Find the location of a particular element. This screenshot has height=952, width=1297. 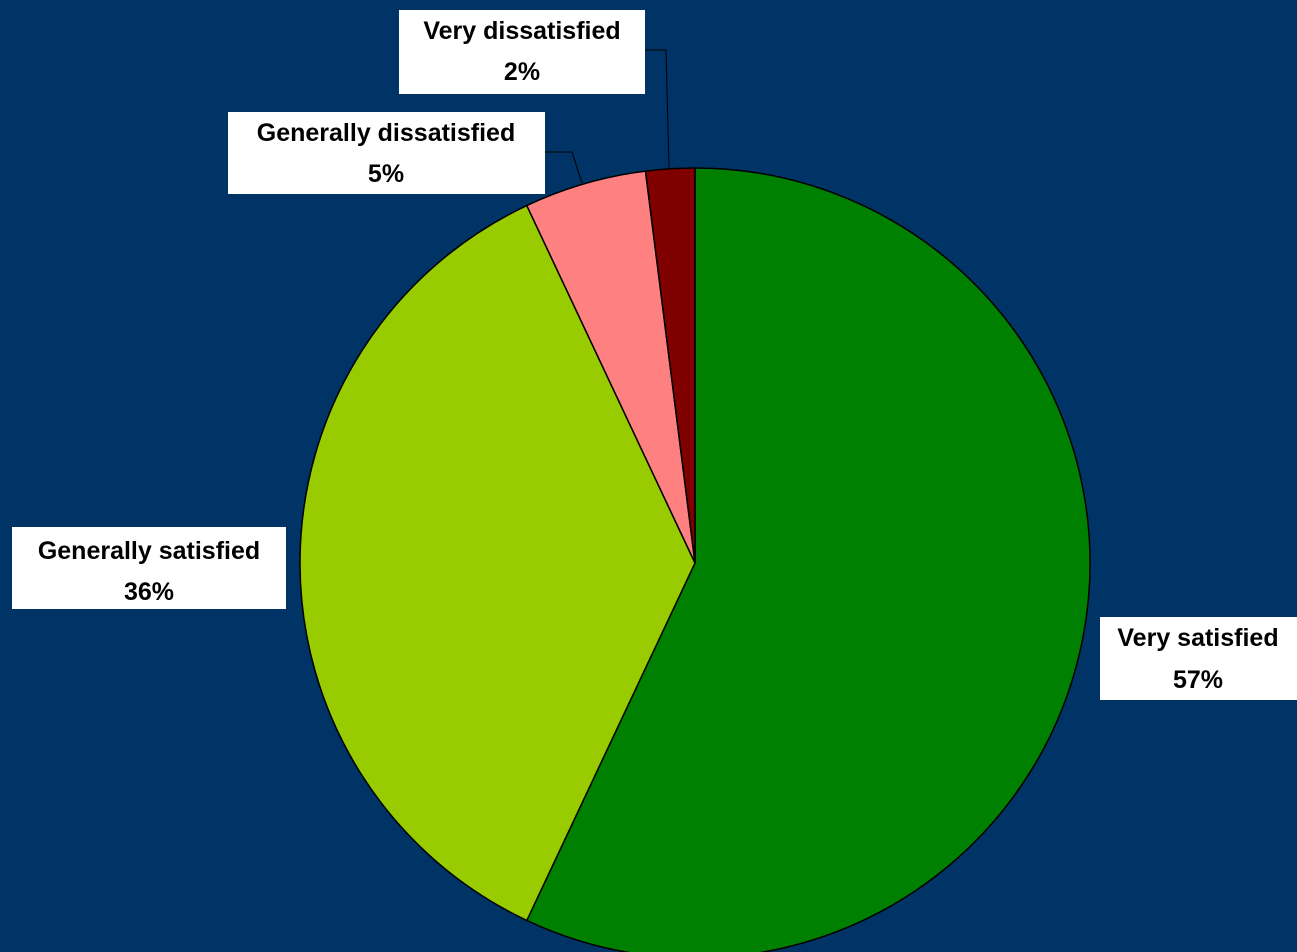

data-label-very-satisfied: Very satisfied 57% is located at coordinates (1198, 658).